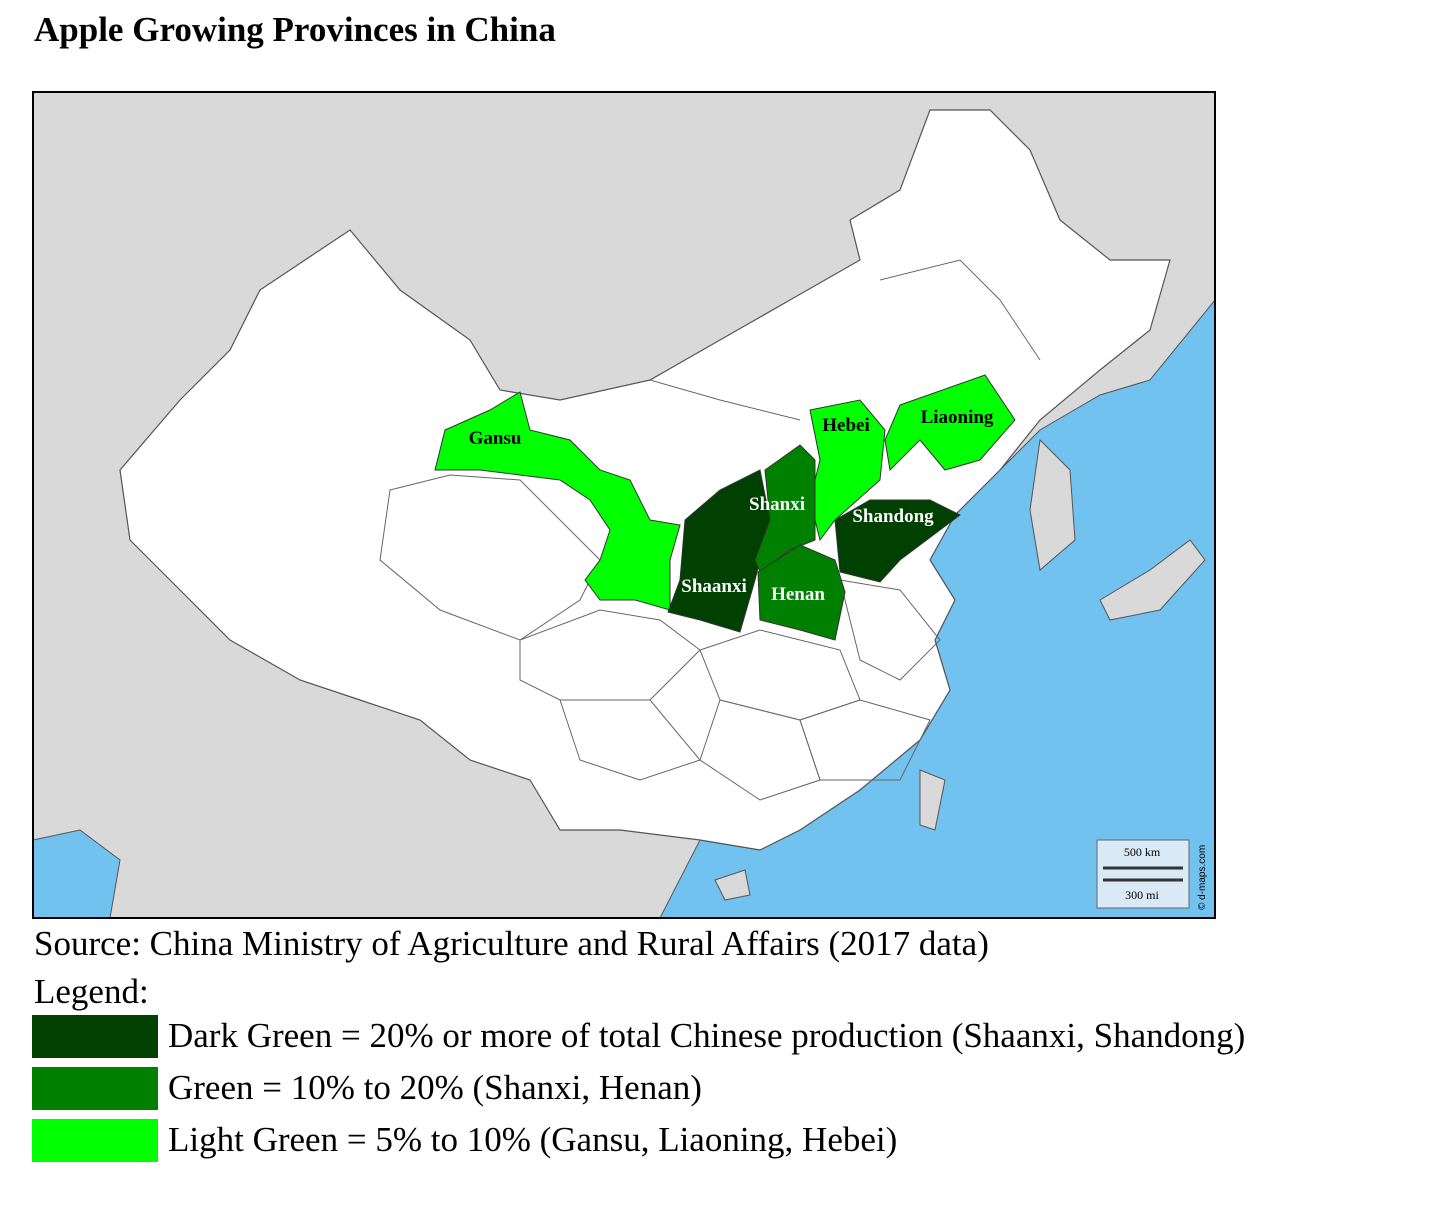  I want to click on legend-heading: Legend:, so click(91, 991).